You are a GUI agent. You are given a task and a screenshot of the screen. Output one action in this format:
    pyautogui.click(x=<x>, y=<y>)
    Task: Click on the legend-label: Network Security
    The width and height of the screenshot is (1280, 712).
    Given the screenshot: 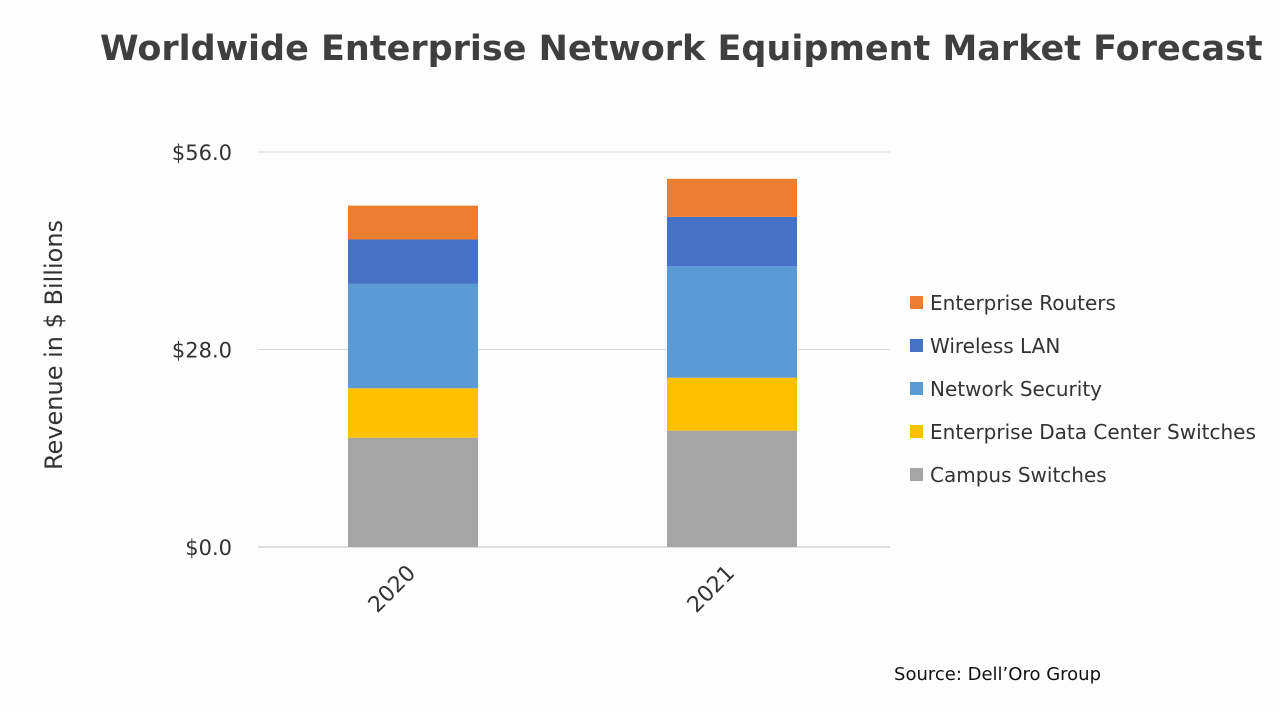 What is the action you would take?
    pyautogui.click(x=1016, y=389)
    